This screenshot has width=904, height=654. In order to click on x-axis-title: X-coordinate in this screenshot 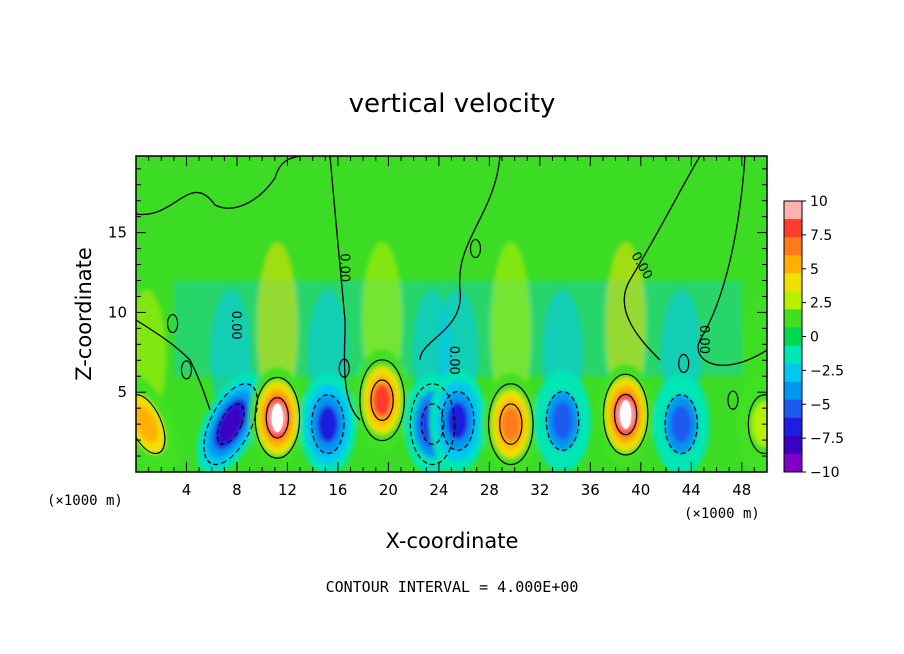, I will do `click(452, 541)`.